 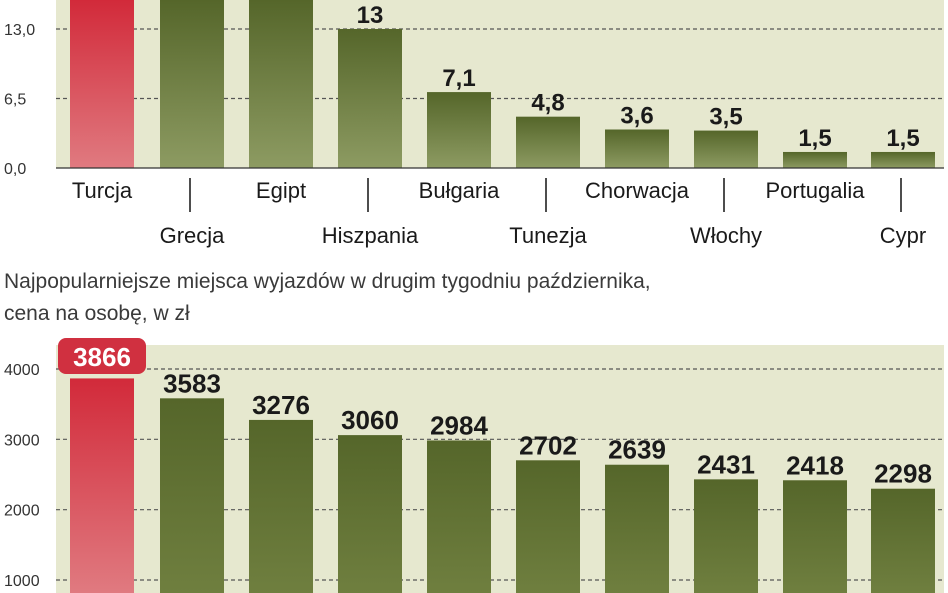 I want to click on top-ytick-label: 0,0, so click(x=15, y=169).